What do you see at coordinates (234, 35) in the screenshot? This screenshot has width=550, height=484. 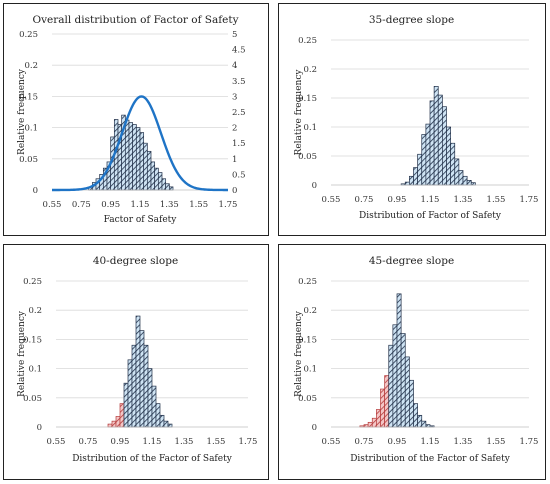 I see `y2-tick-label: 5` at bounding box center [234, 35].